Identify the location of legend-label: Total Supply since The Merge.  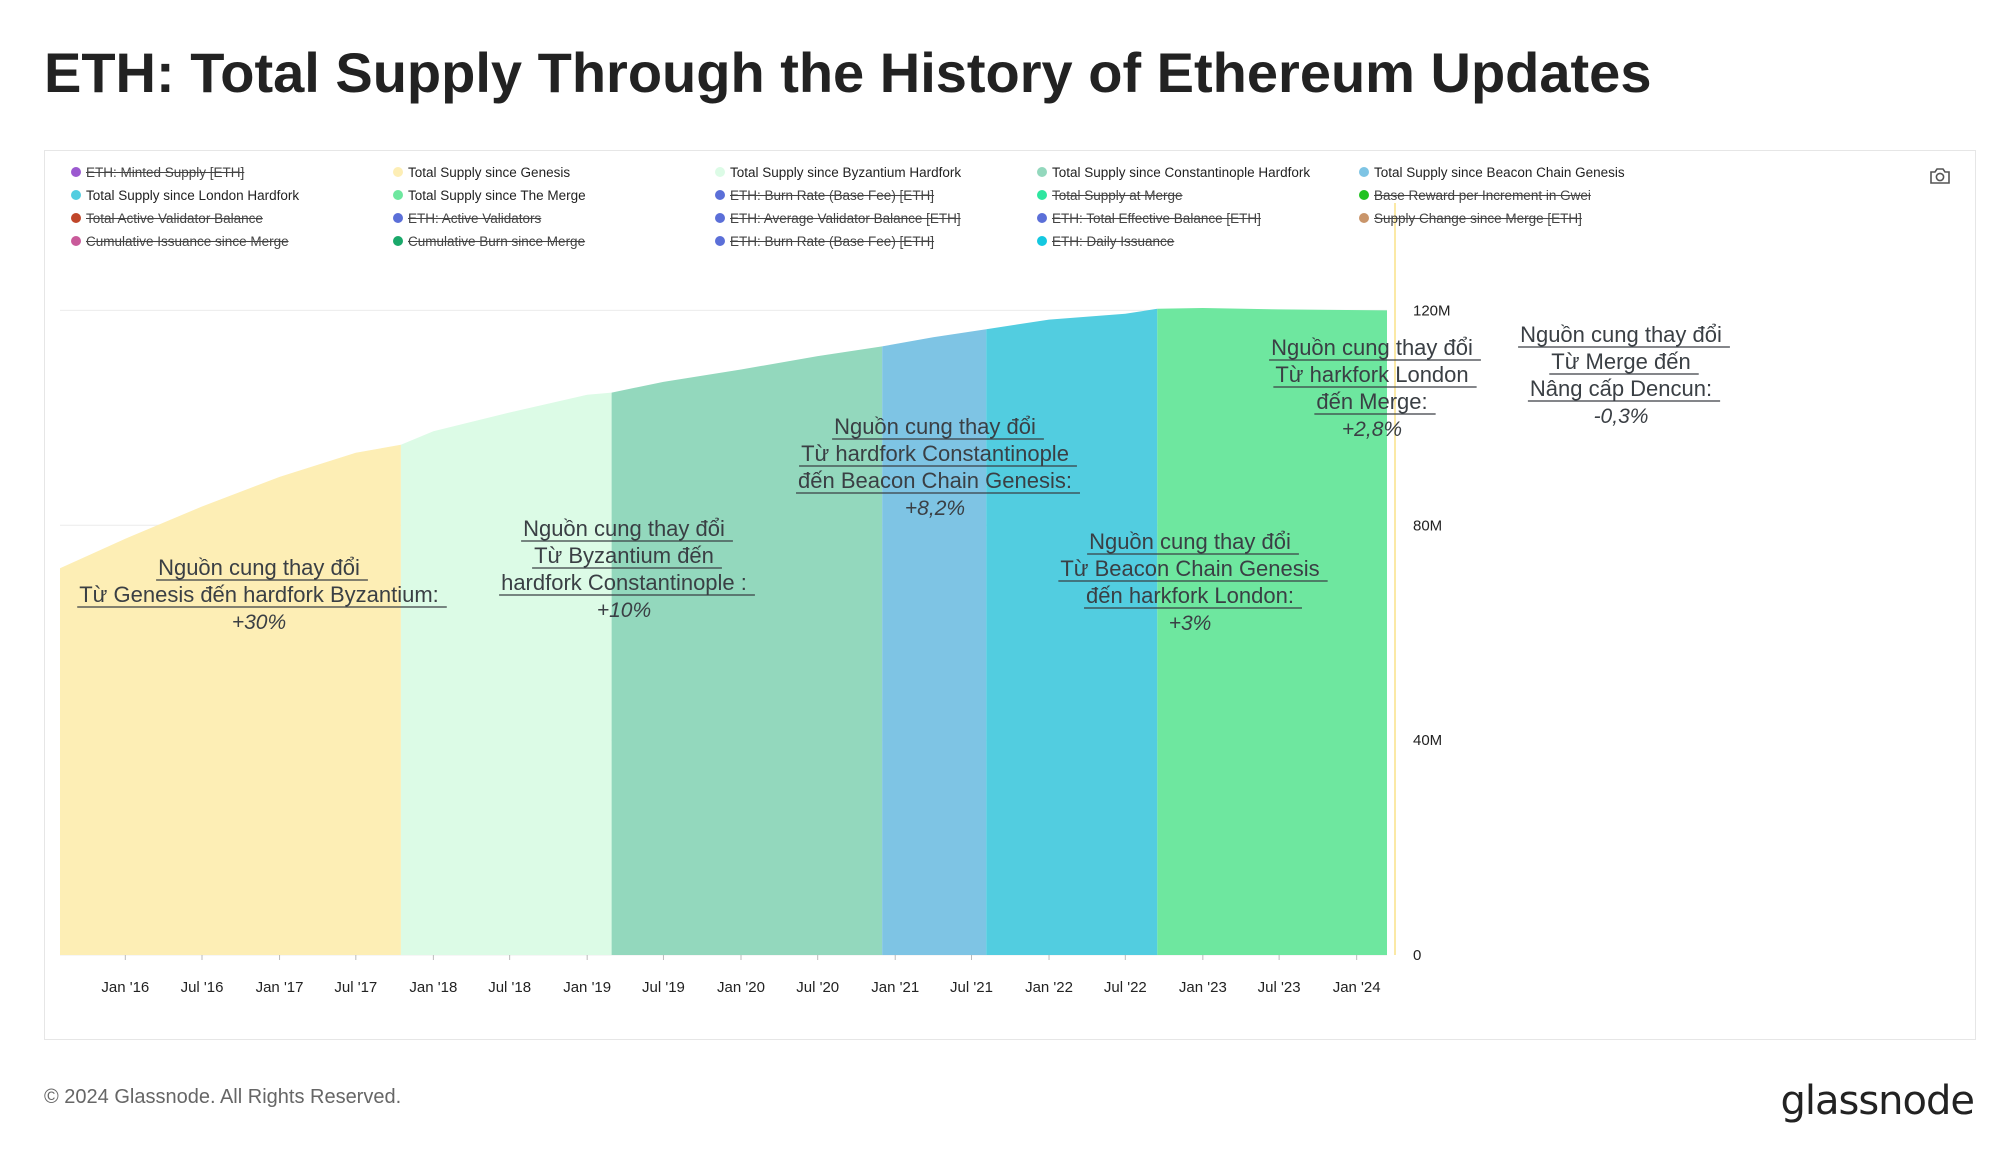
(497, 195).